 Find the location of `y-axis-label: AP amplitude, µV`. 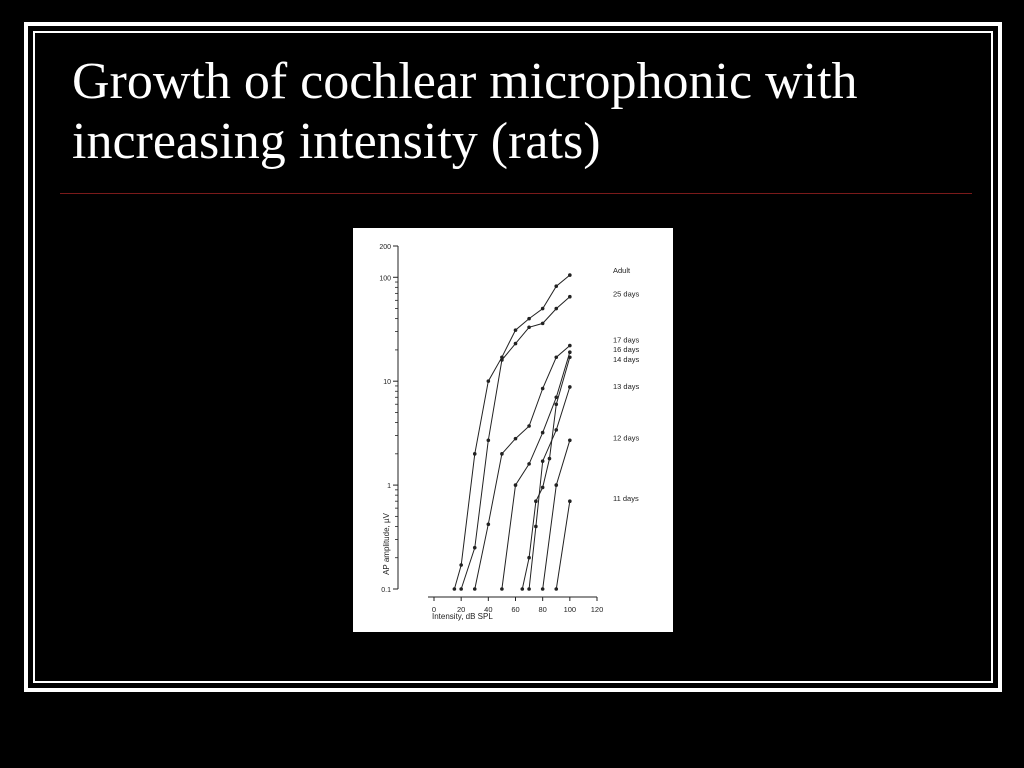

y-axis-label: AP amplitude, µV is located at coordinates (386, 543).